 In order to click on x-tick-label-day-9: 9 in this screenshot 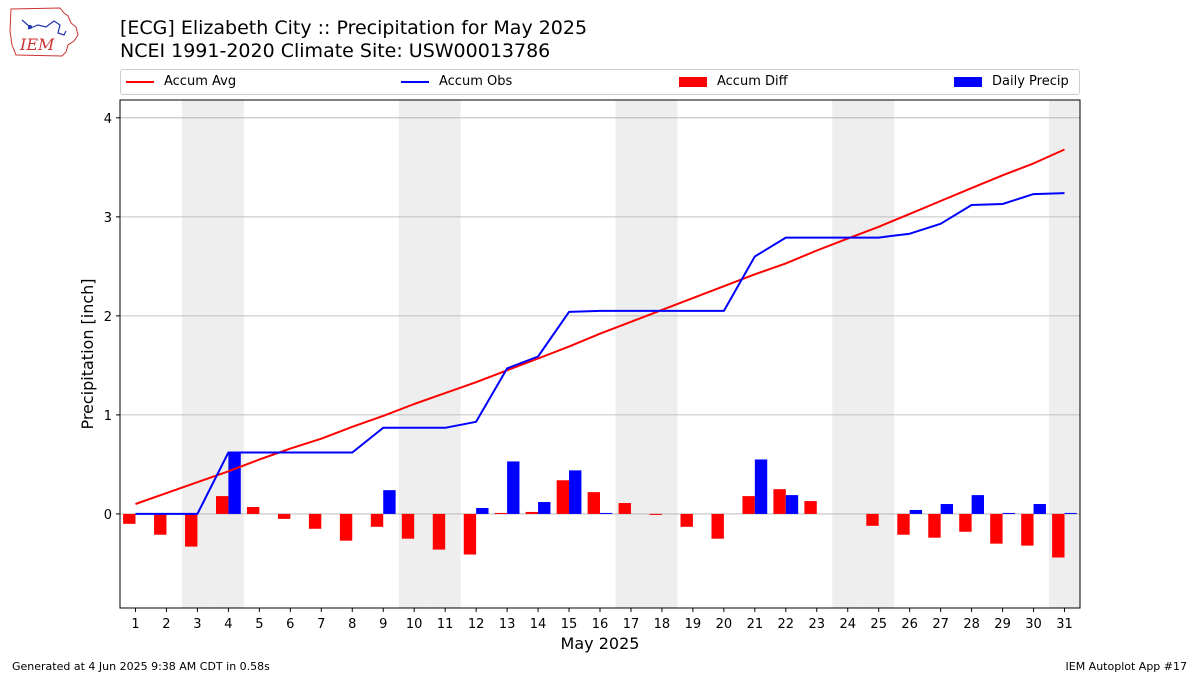, I will do `click(383, 624)`.